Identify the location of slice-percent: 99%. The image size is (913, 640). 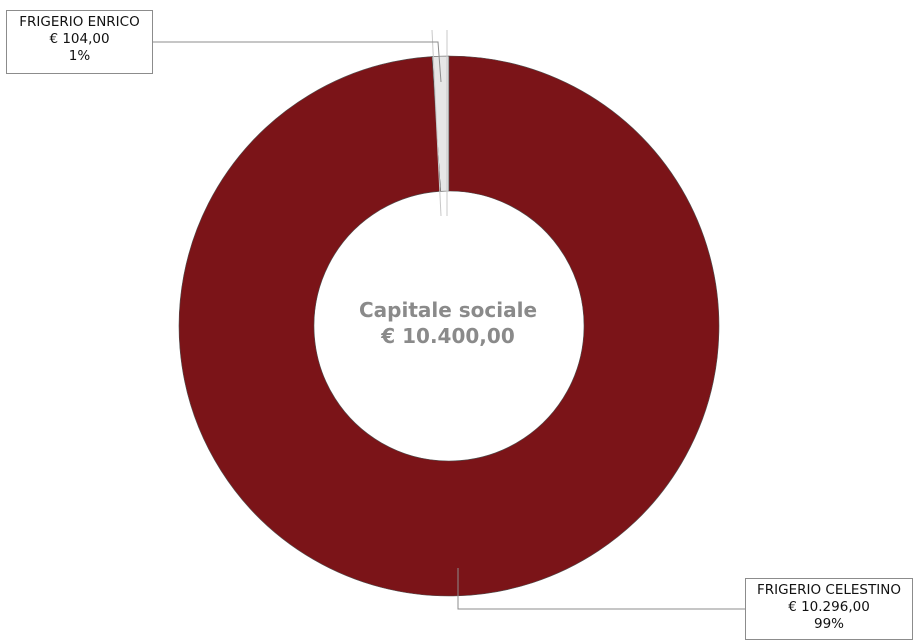
(828, 624).